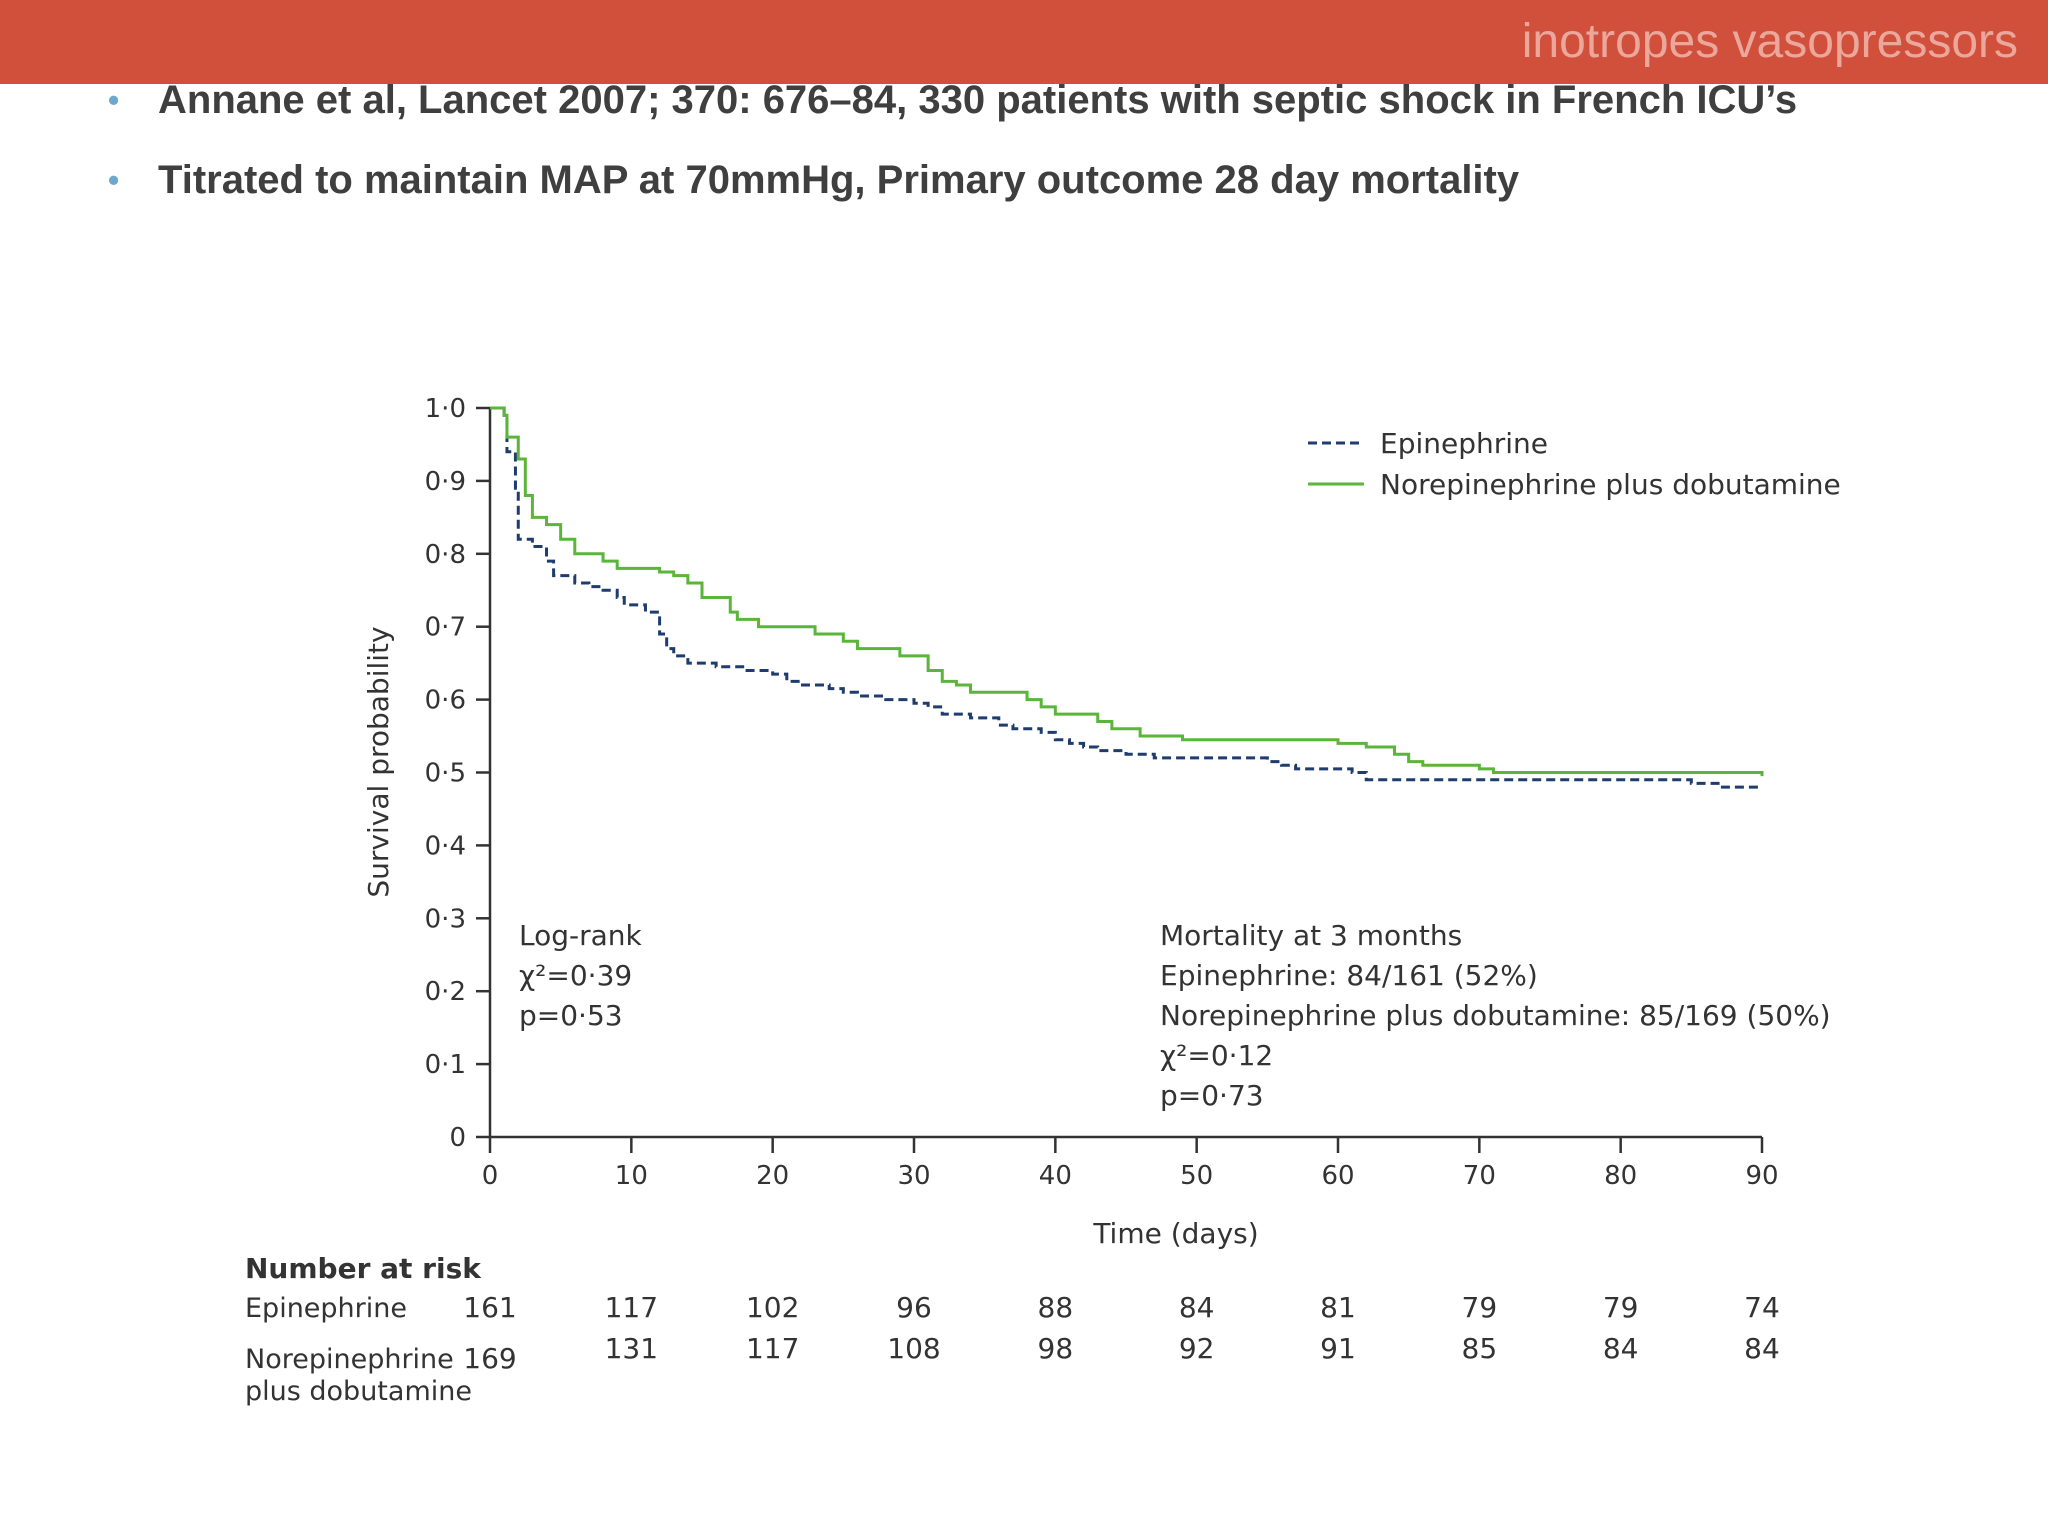 This screenshot has height=1536, width=2048. Describe the element at coordinates (349, 1359) in the screenshot. I see `risk-row-label: Norepinephrine` at that location.